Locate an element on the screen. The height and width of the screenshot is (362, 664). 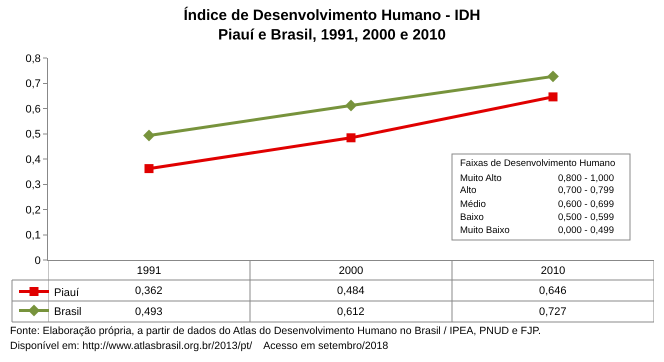
annotation: 0,600 - 0,699 is located at coordinates (586, 204).